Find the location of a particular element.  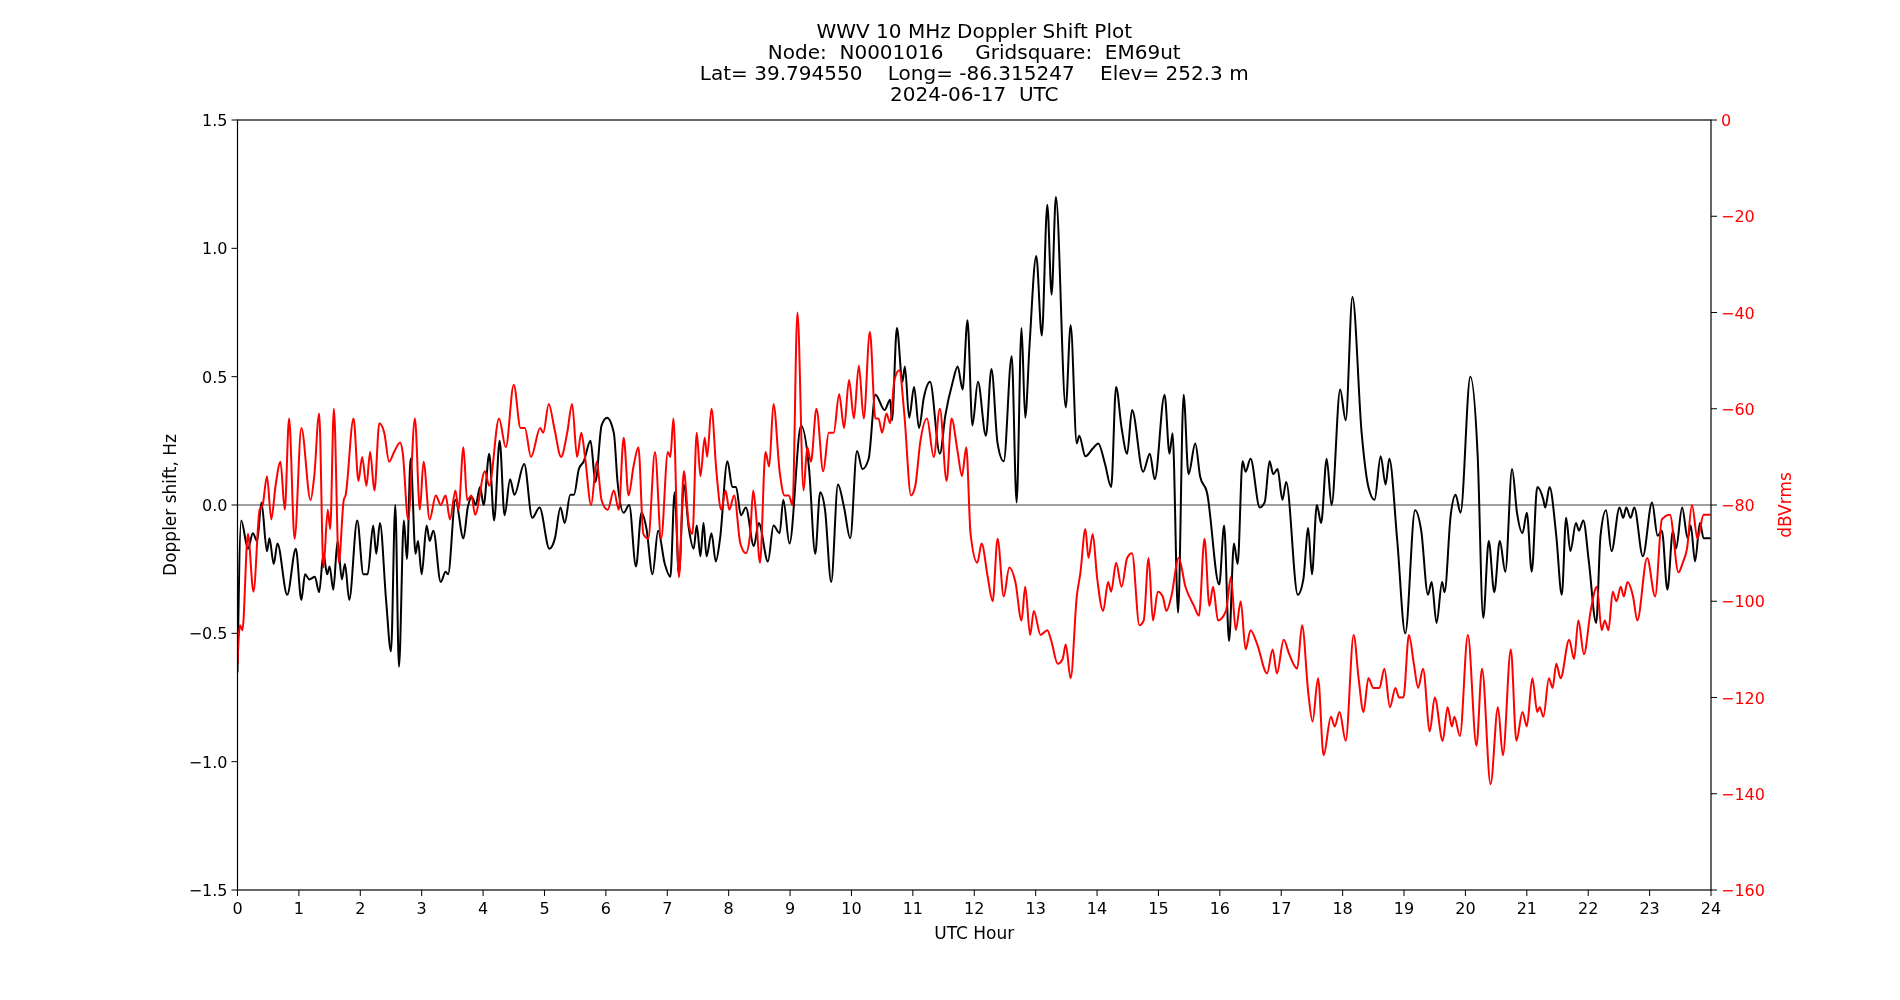

y2-tick-label: −140 is located at coordinates (1743, 794).